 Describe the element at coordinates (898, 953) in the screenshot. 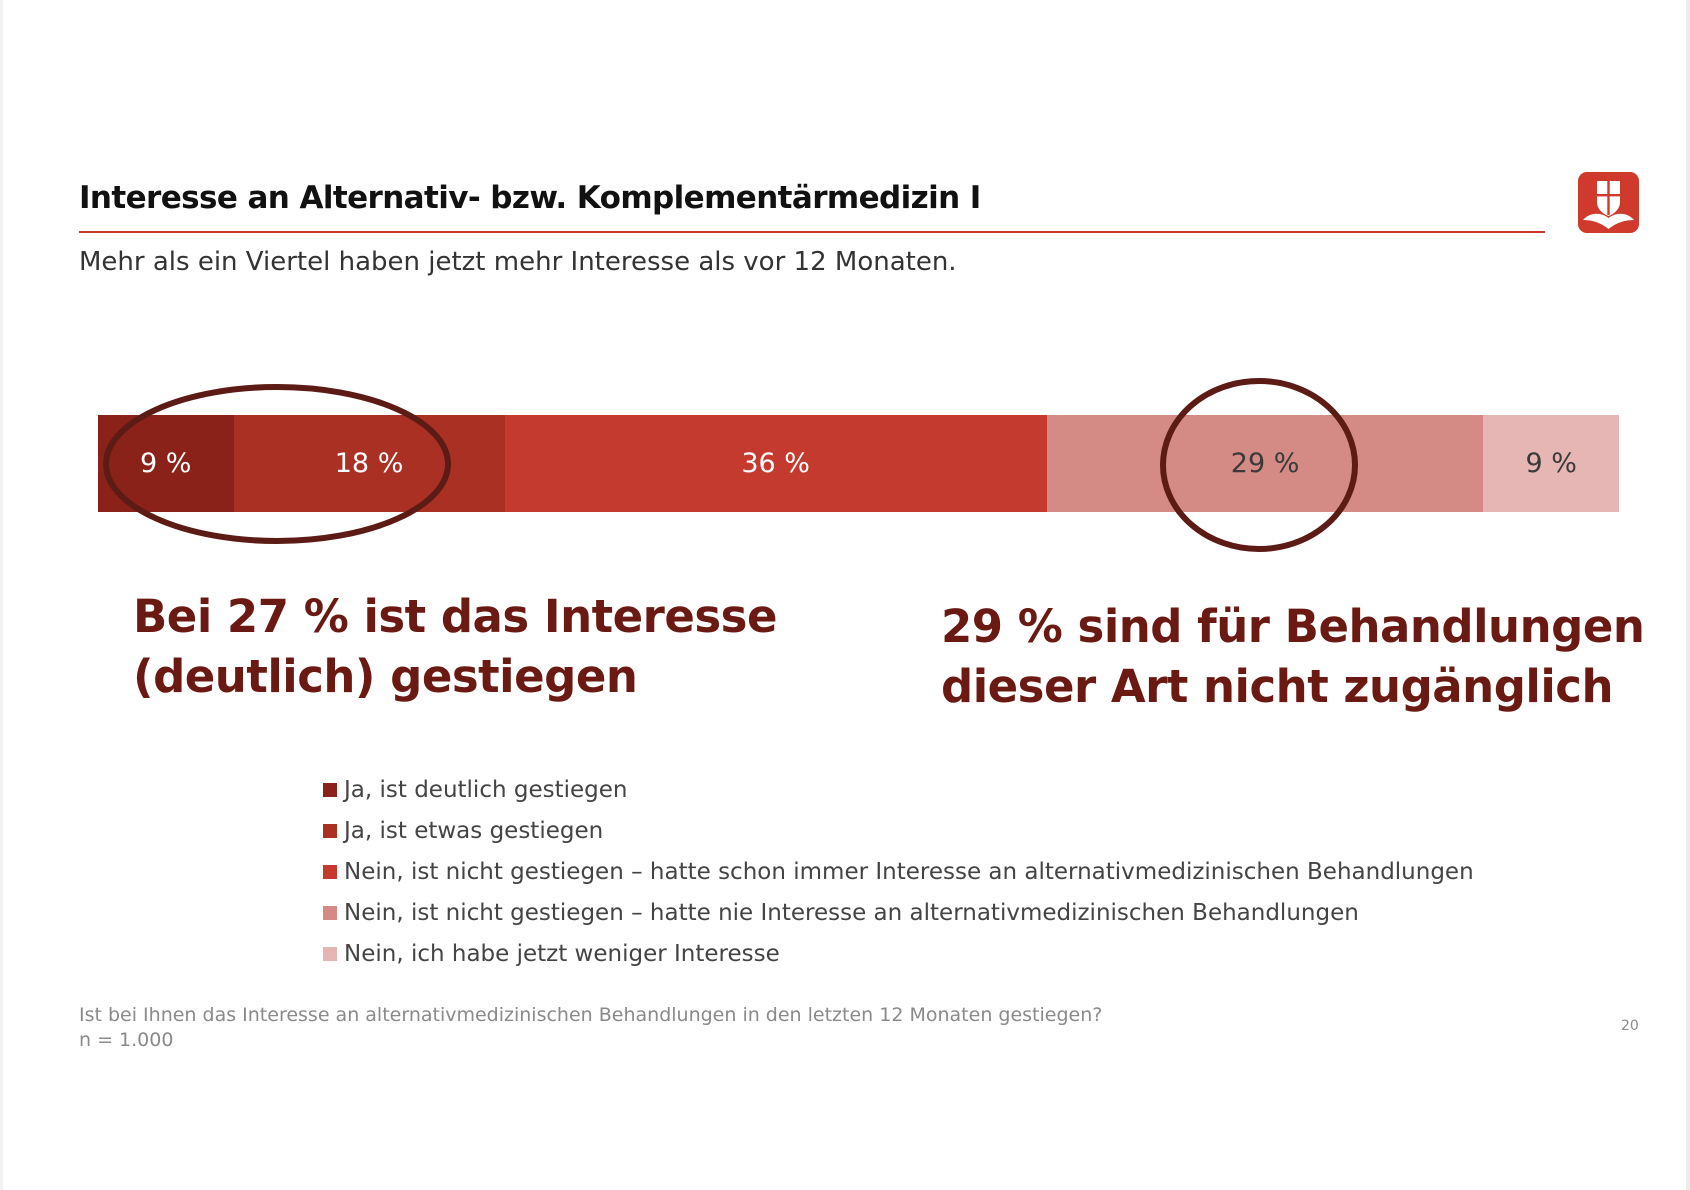

I see `legend-item: Nein, ich habe jetzt weniger Interesse` at that location.